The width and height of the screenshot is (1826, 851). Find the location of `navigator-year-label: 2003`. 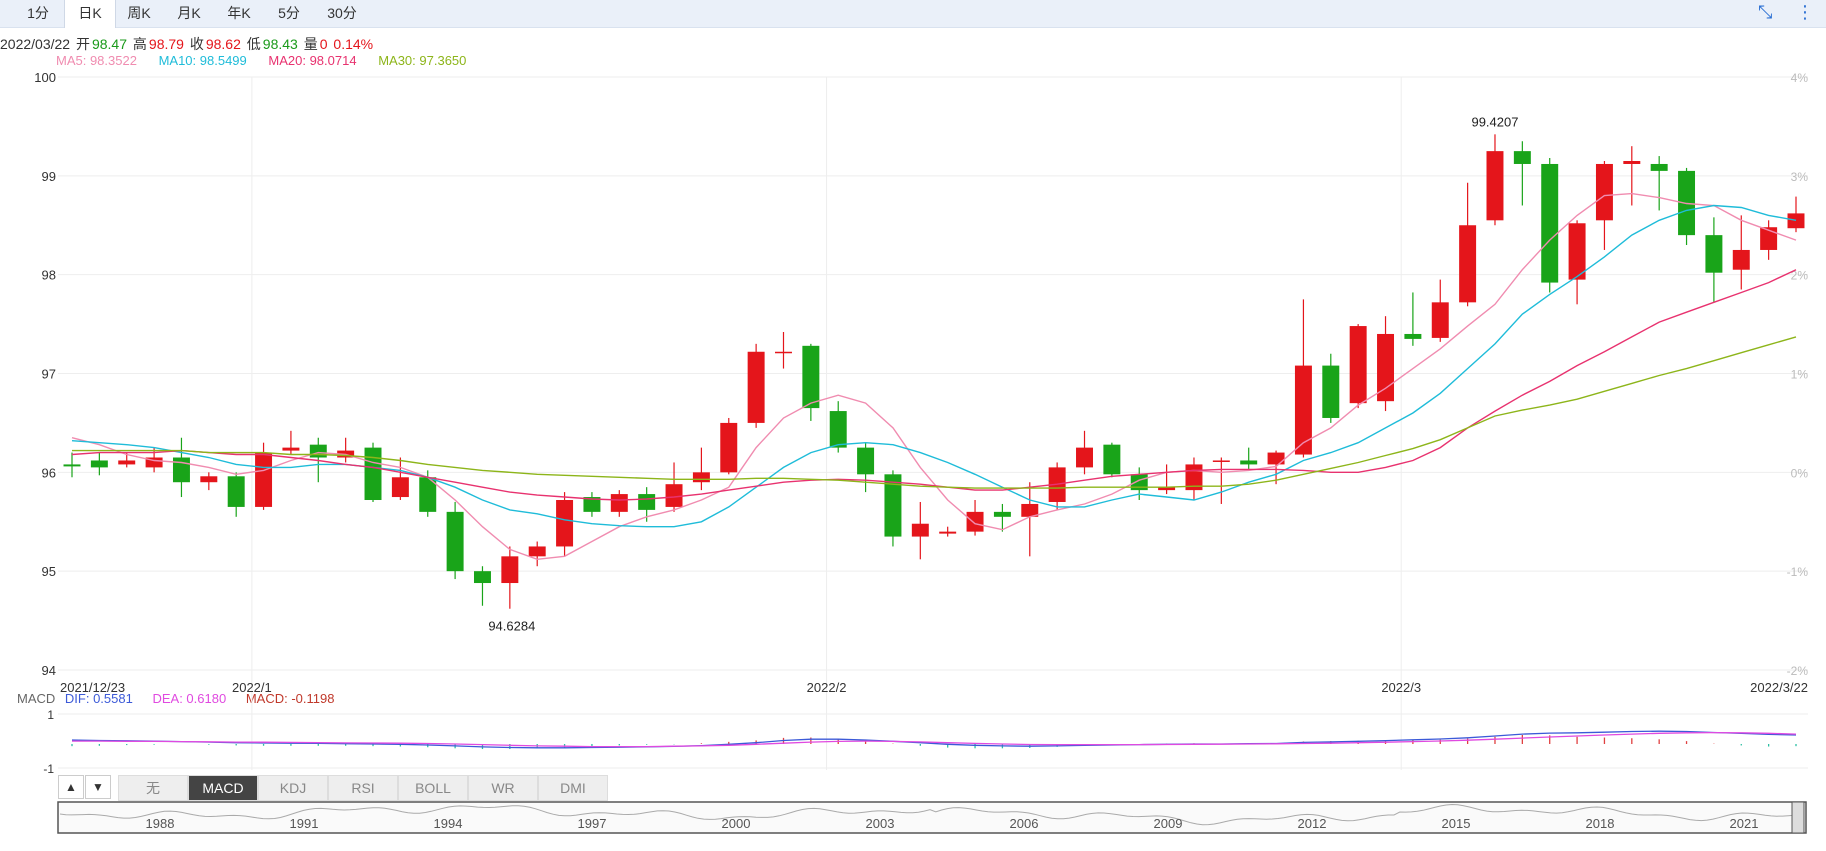

navigator-year-label: 2003 is located at coordinates (880, 823).